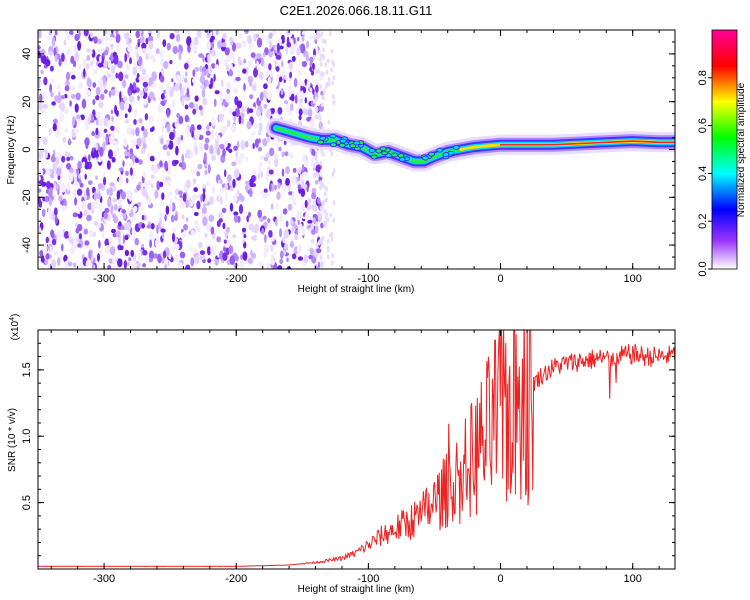 The image size is (750, 600). Describe the element at coordinates (368, 579) in the screenshot. I see `x-tick-label: -100` at that location.